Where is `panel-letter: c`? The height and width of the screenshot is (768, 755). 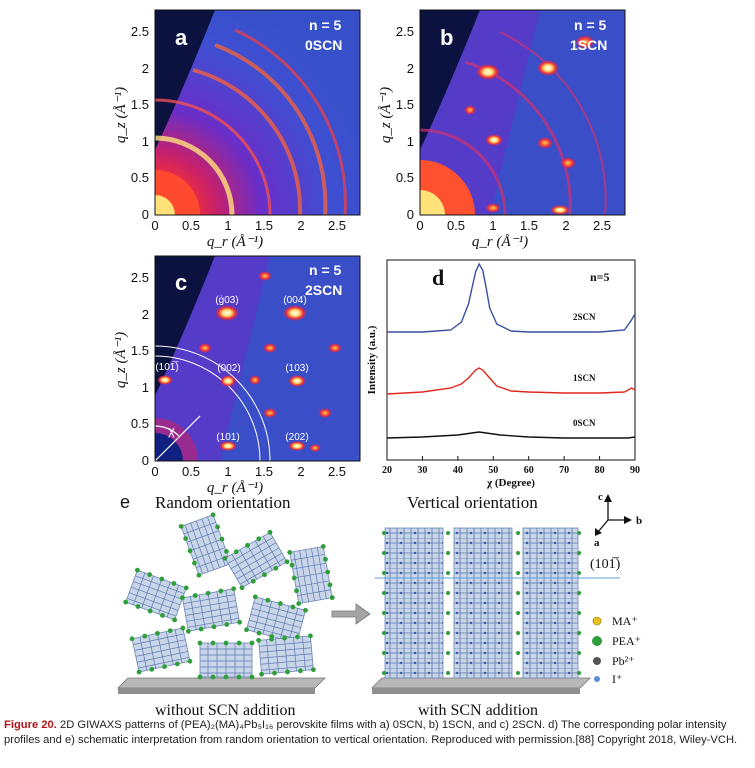 panel-letter: c is located at coordinates (181, 282).